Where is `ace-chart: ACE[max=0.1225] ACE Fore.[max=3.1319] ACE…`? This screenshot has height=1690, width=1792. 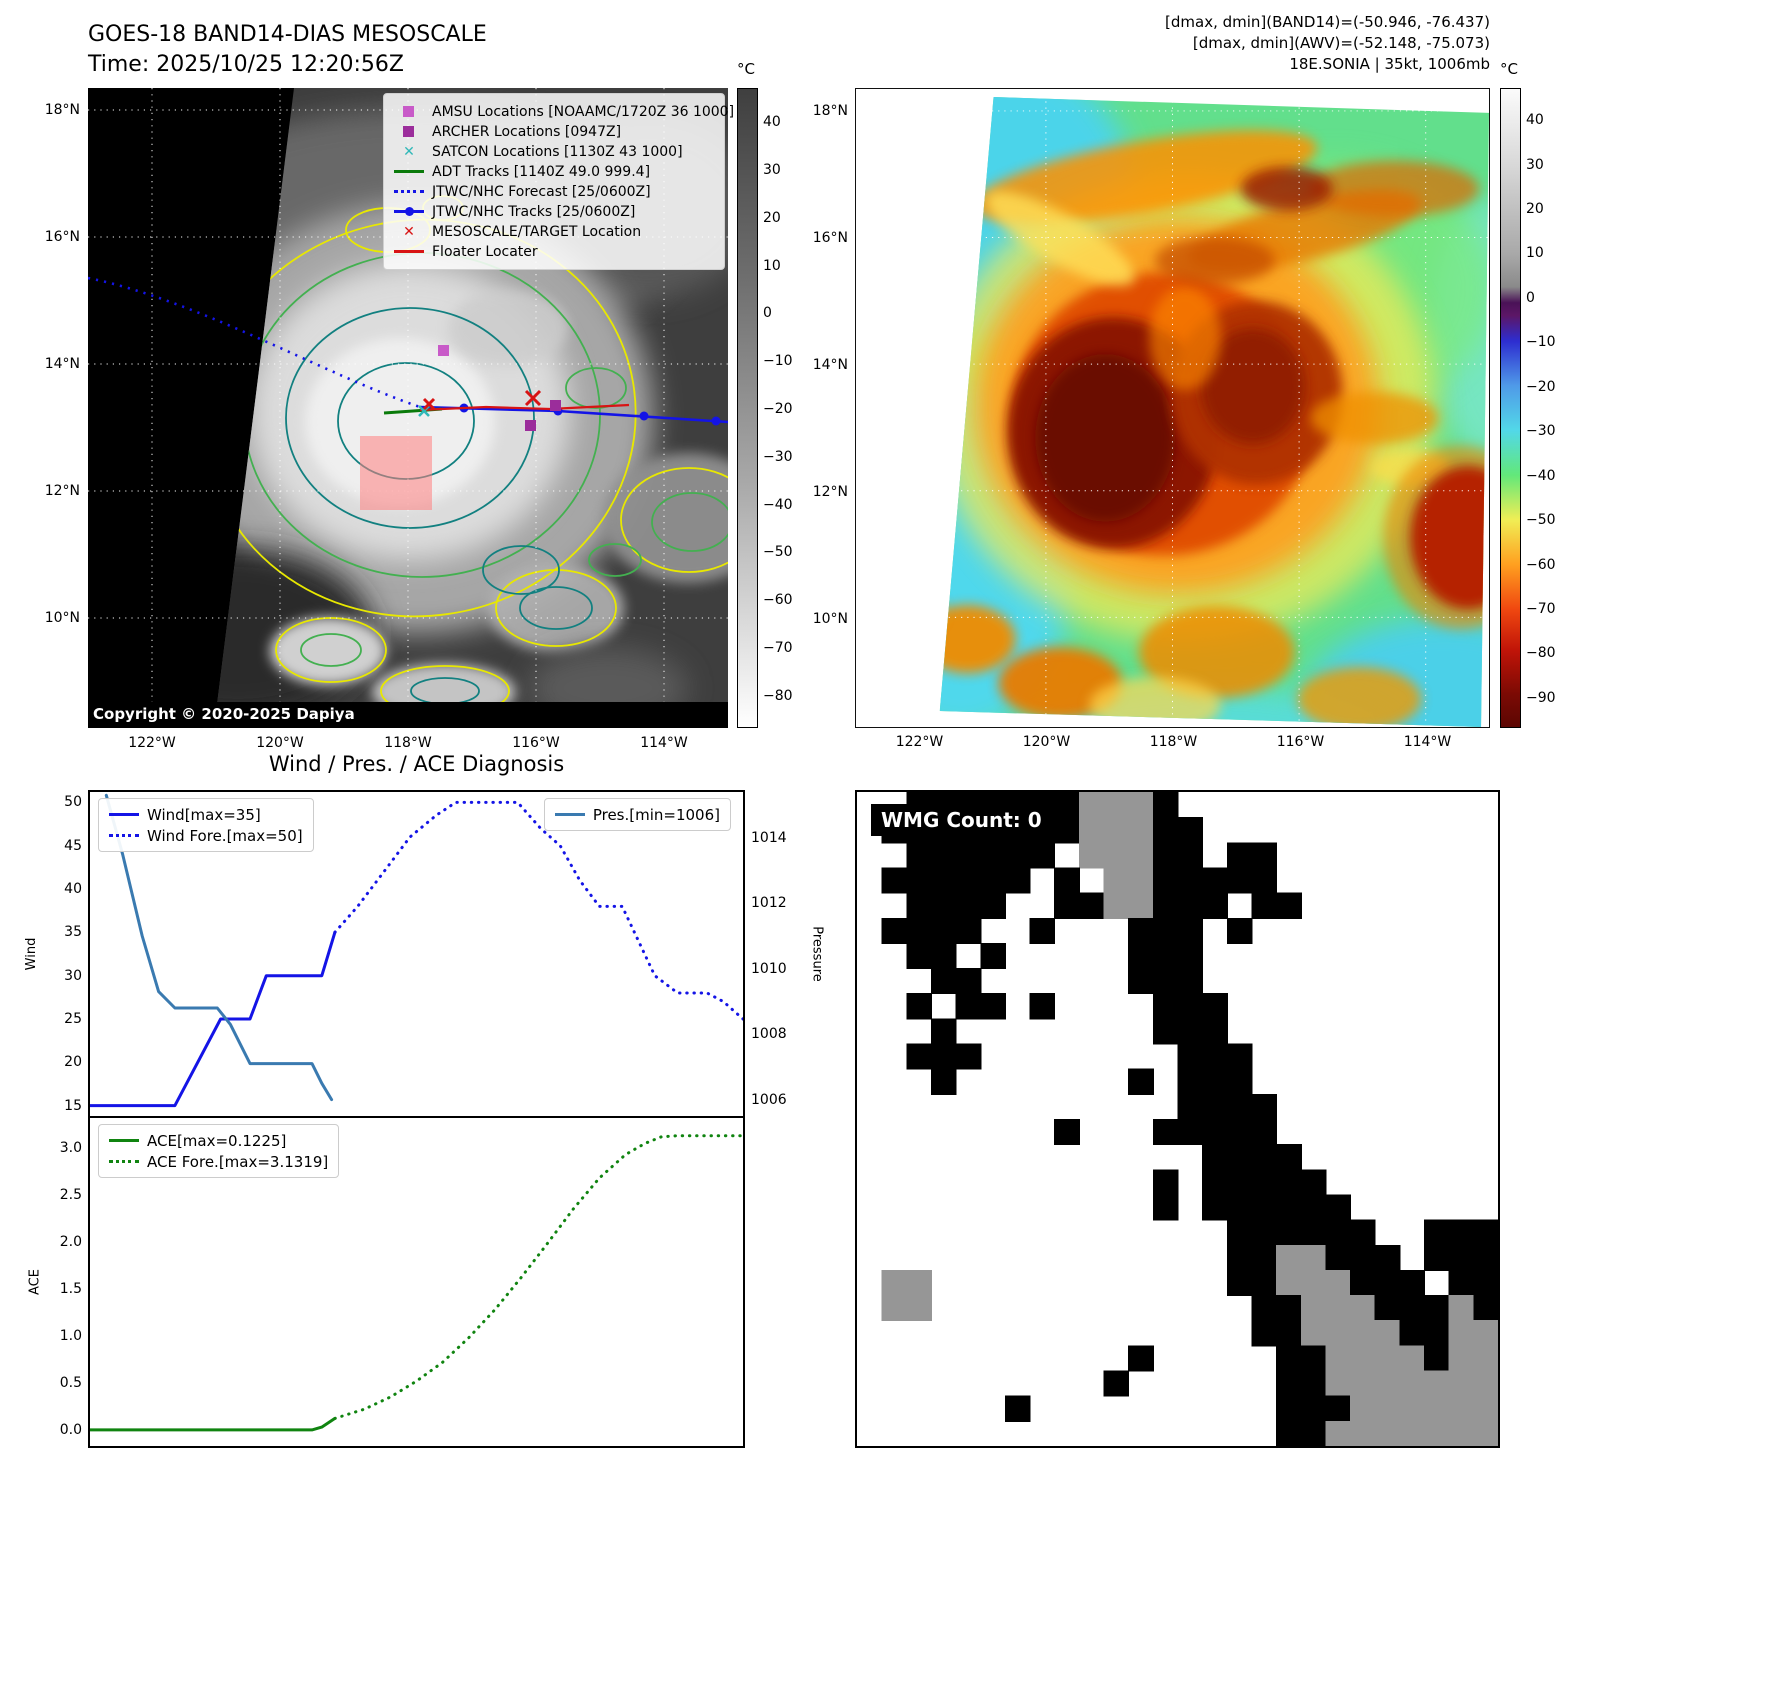 ace-chart: ACE[max=0.1225] ACE Fore.[max=3.1319] ACE… is located at coordinates (386, 1283).